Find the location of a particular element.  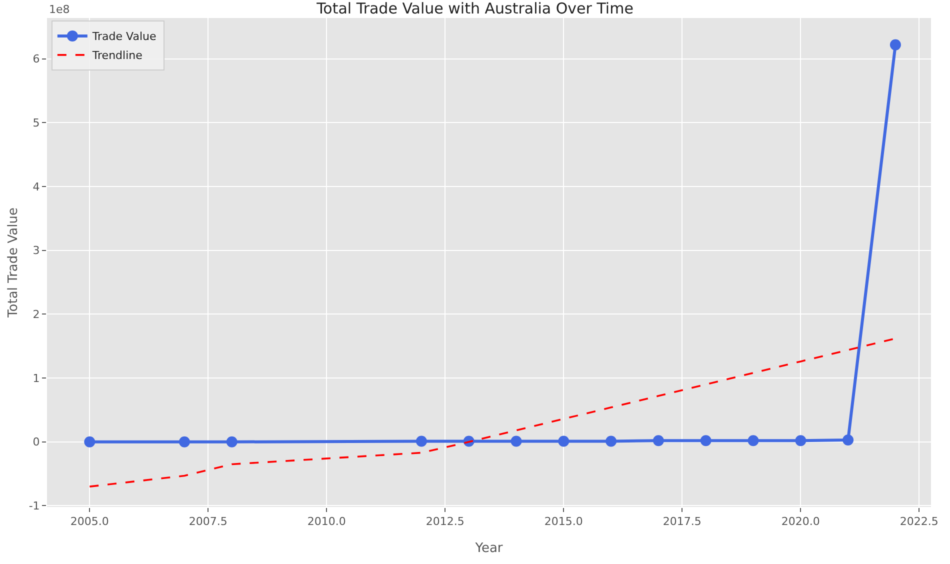

x-tick-label: 2012.5 is located at coordinates (445, 521).